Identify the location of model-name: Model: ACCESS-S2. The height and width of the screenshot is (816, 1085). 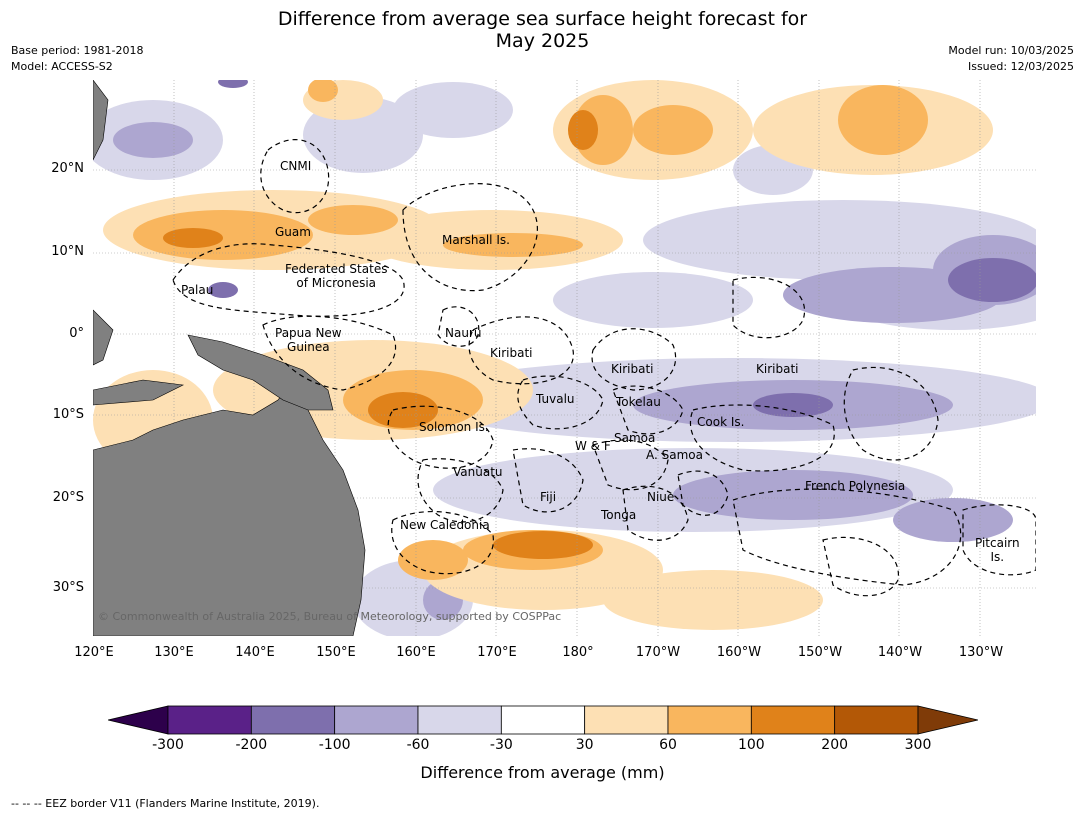
(62, 66).